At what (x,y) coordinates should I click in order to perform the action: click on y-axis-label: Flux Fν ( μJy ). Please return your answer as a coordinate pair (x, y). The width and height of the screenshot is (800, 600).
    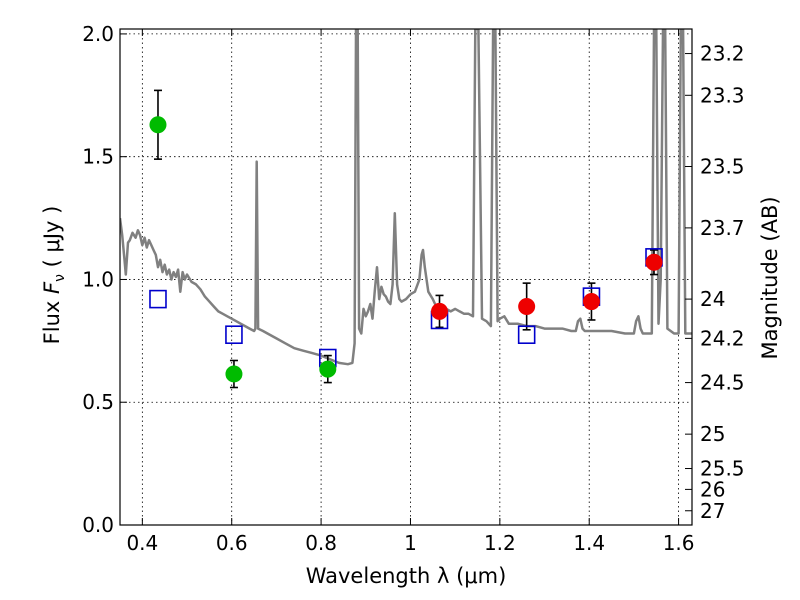
    Looking at the image, I should click on (54, 275).